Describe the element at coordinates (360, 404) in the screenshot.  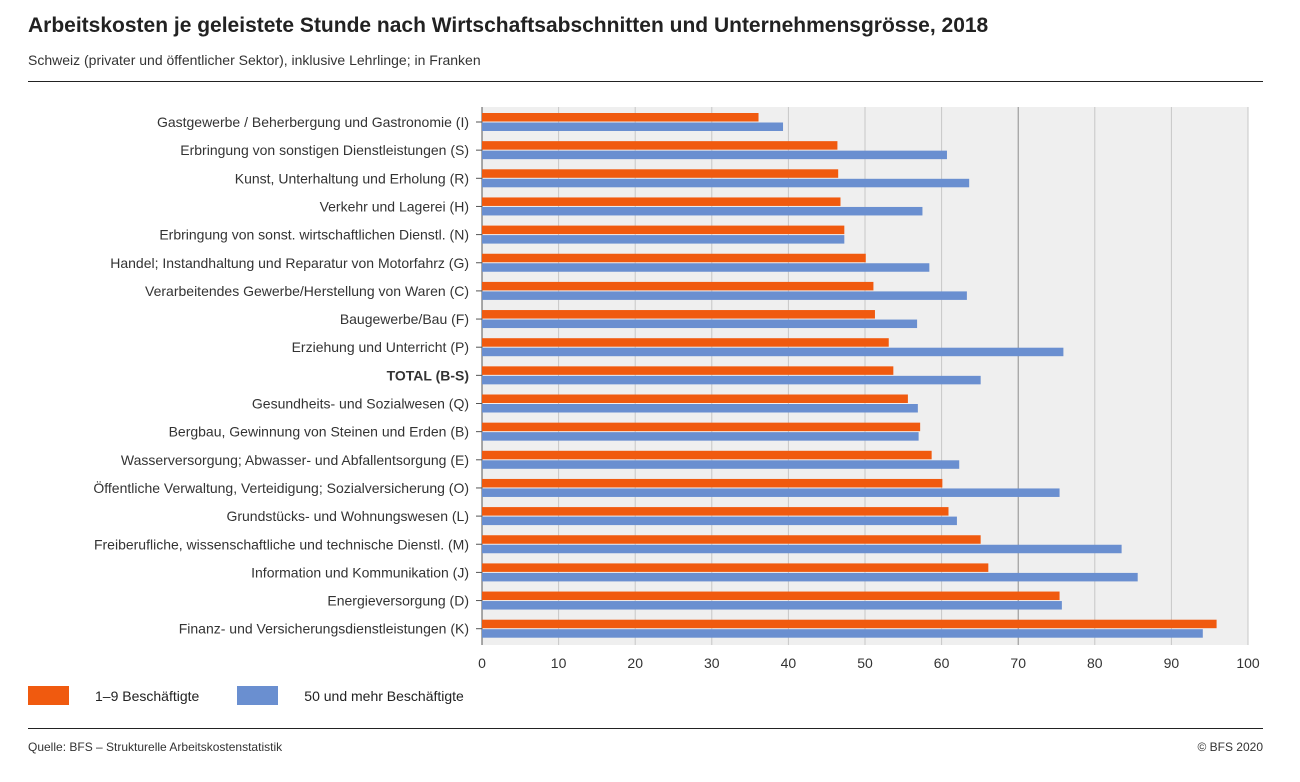
I see `category-label: Gesundheits- und Sozialwesen (Q)` at that location.